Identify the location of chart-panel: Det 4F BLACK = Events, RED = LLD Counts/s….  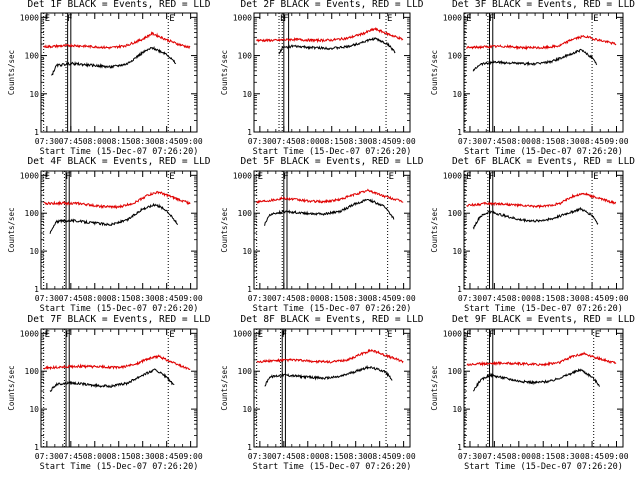
(109, 235).